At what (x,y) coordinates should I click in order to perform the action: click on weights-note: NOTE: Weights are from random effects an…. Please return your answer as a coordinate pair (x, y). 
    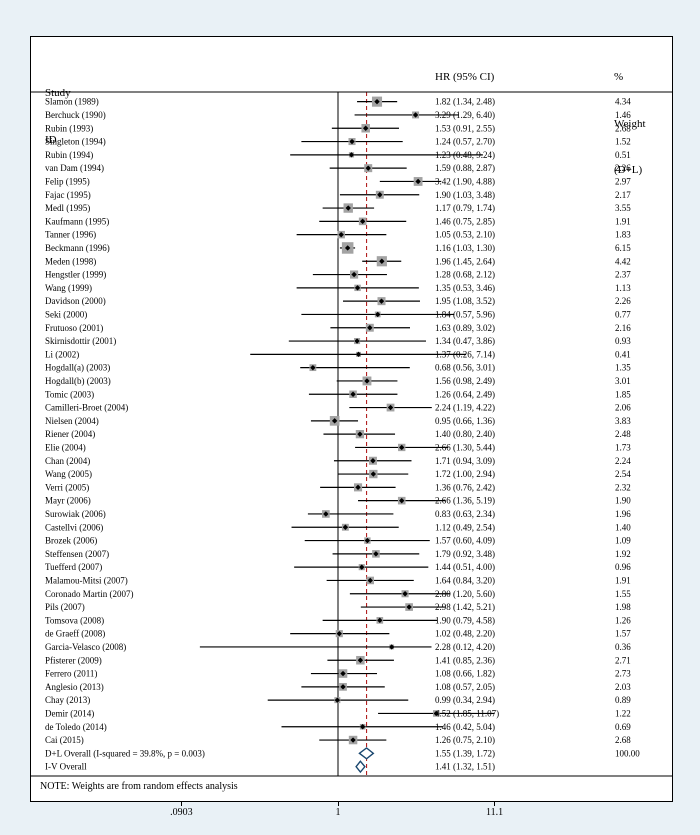
    Looking at the image, I should click on (139, 786).